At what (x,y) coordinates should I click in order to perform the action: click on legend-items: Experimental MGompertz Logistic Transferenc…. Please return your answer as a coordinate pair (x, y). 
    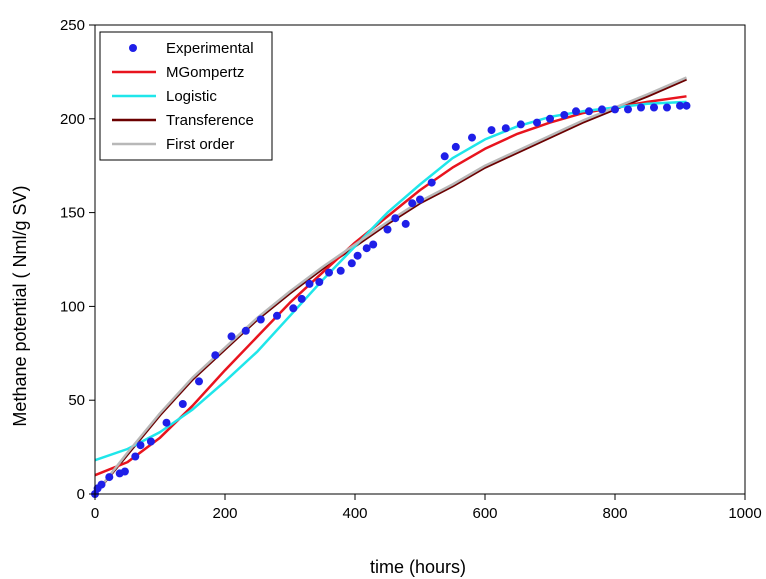
    Looking at the image, I should click on (183, 96).